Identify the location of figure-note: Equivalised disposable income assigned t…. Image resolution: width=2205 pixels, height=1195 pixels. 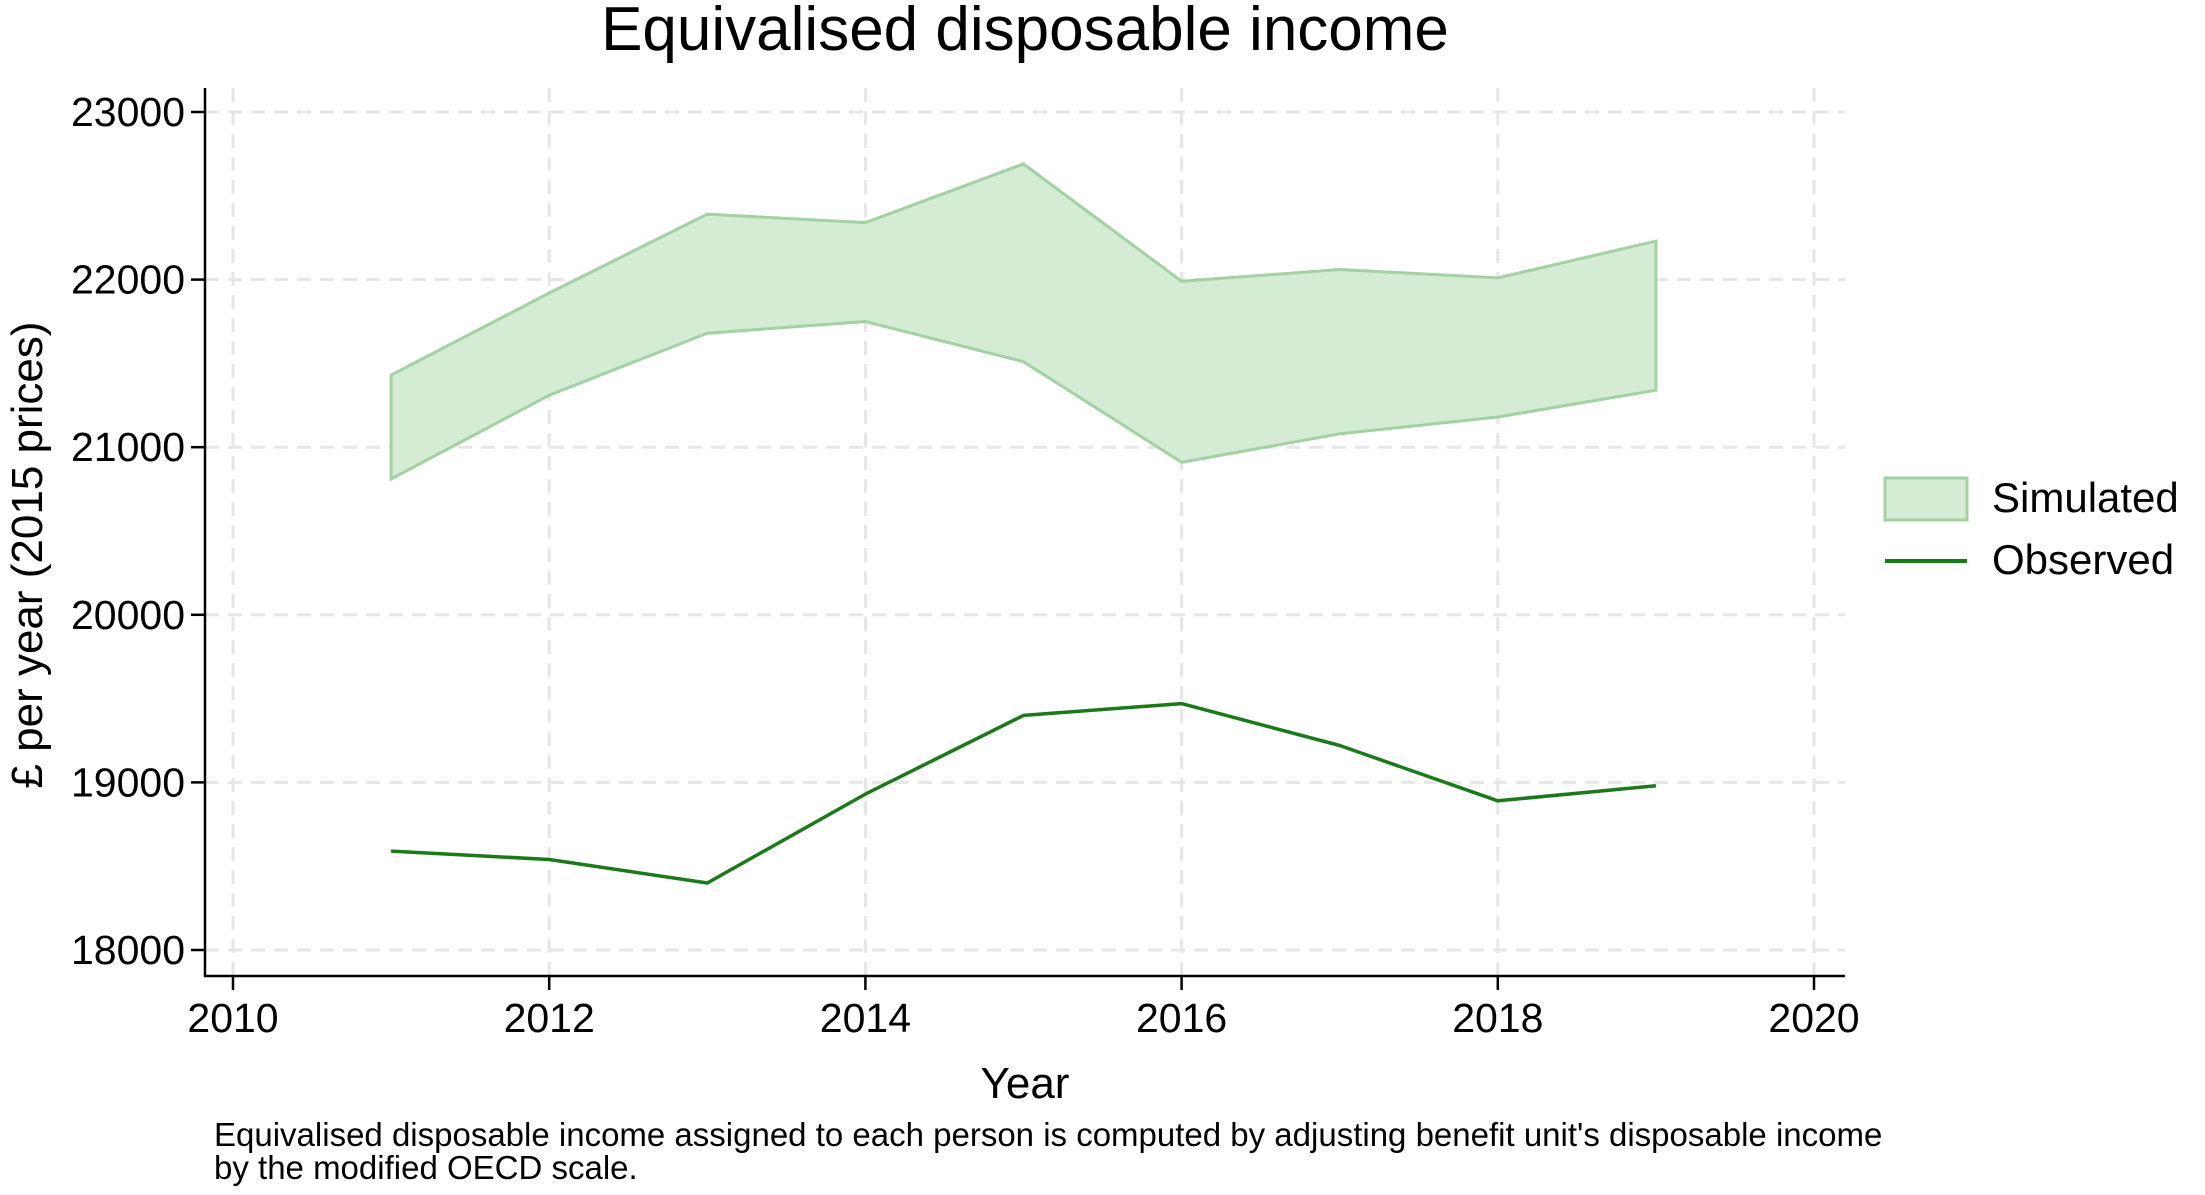
(1204, 1151).